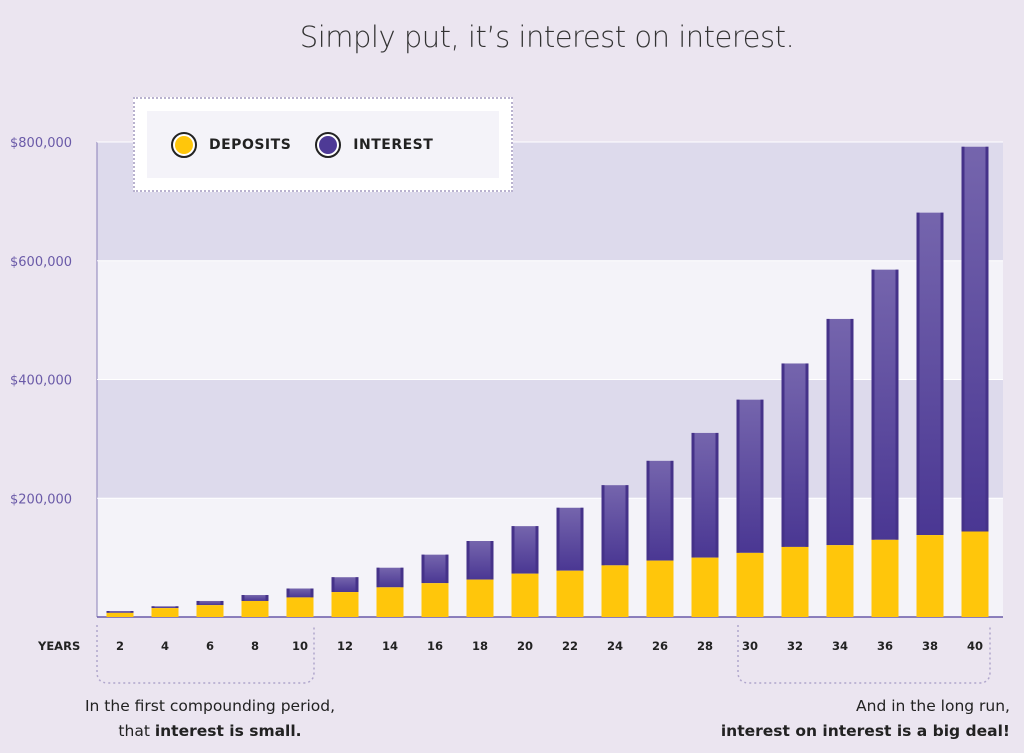  I want to click on y-tick-label: $800,000, so click(41, 143).